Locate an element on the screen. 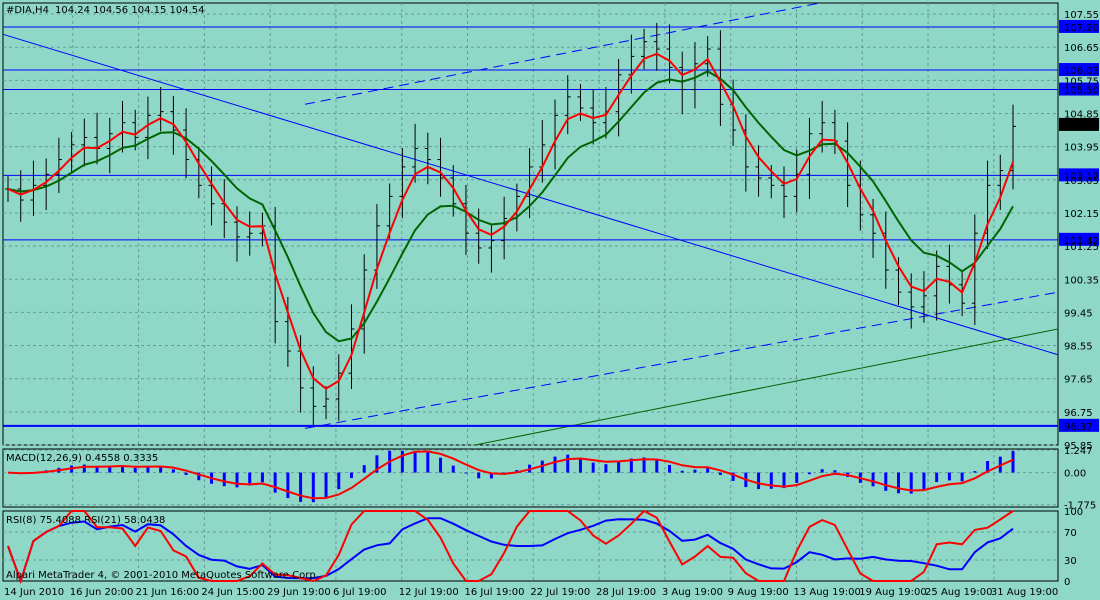  x-tick-label: 9 Aug 19:00 is located at coordinates (758, 592).